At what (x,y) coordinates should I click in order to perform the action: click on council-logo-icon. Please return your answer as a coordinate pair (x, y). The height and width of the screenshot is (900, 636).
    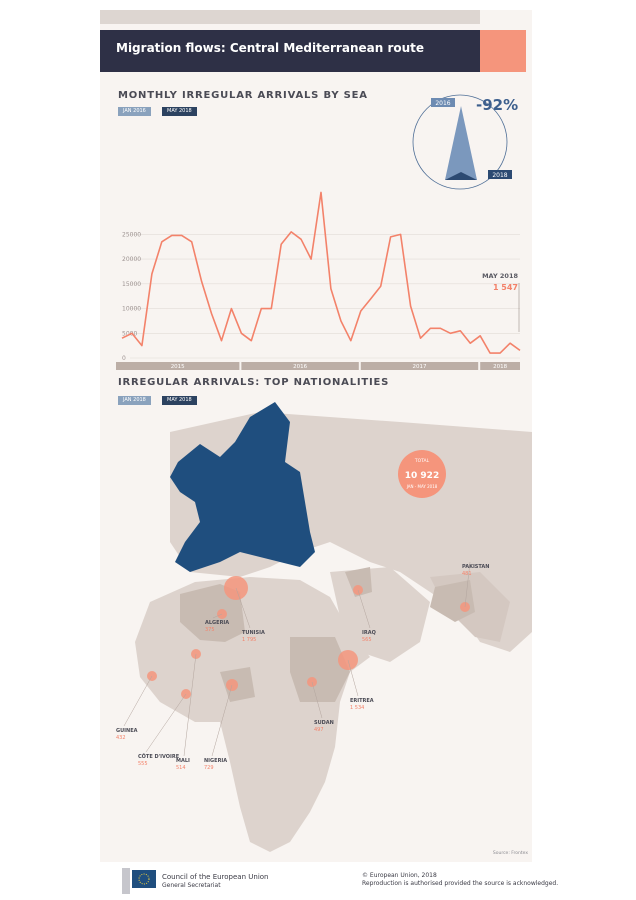
    Looking at the image, I should click on (139, 881).